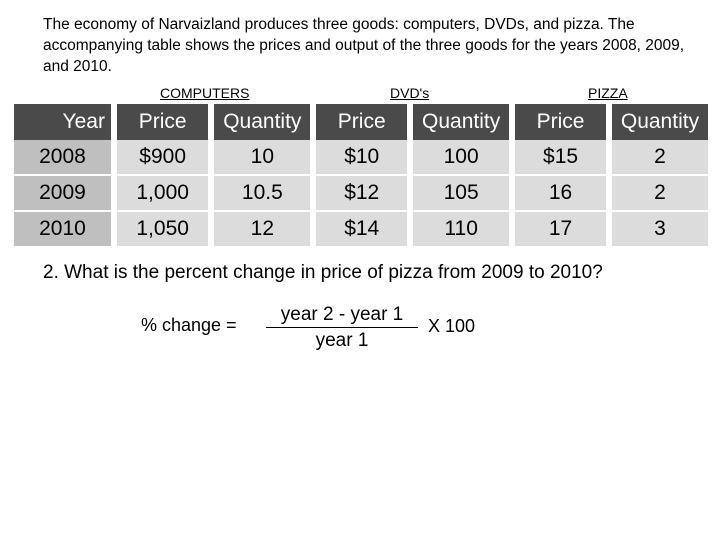 This screenshot has height=540, width=720. I want to click on dvds-price-cell: $12, so click(365, 194).